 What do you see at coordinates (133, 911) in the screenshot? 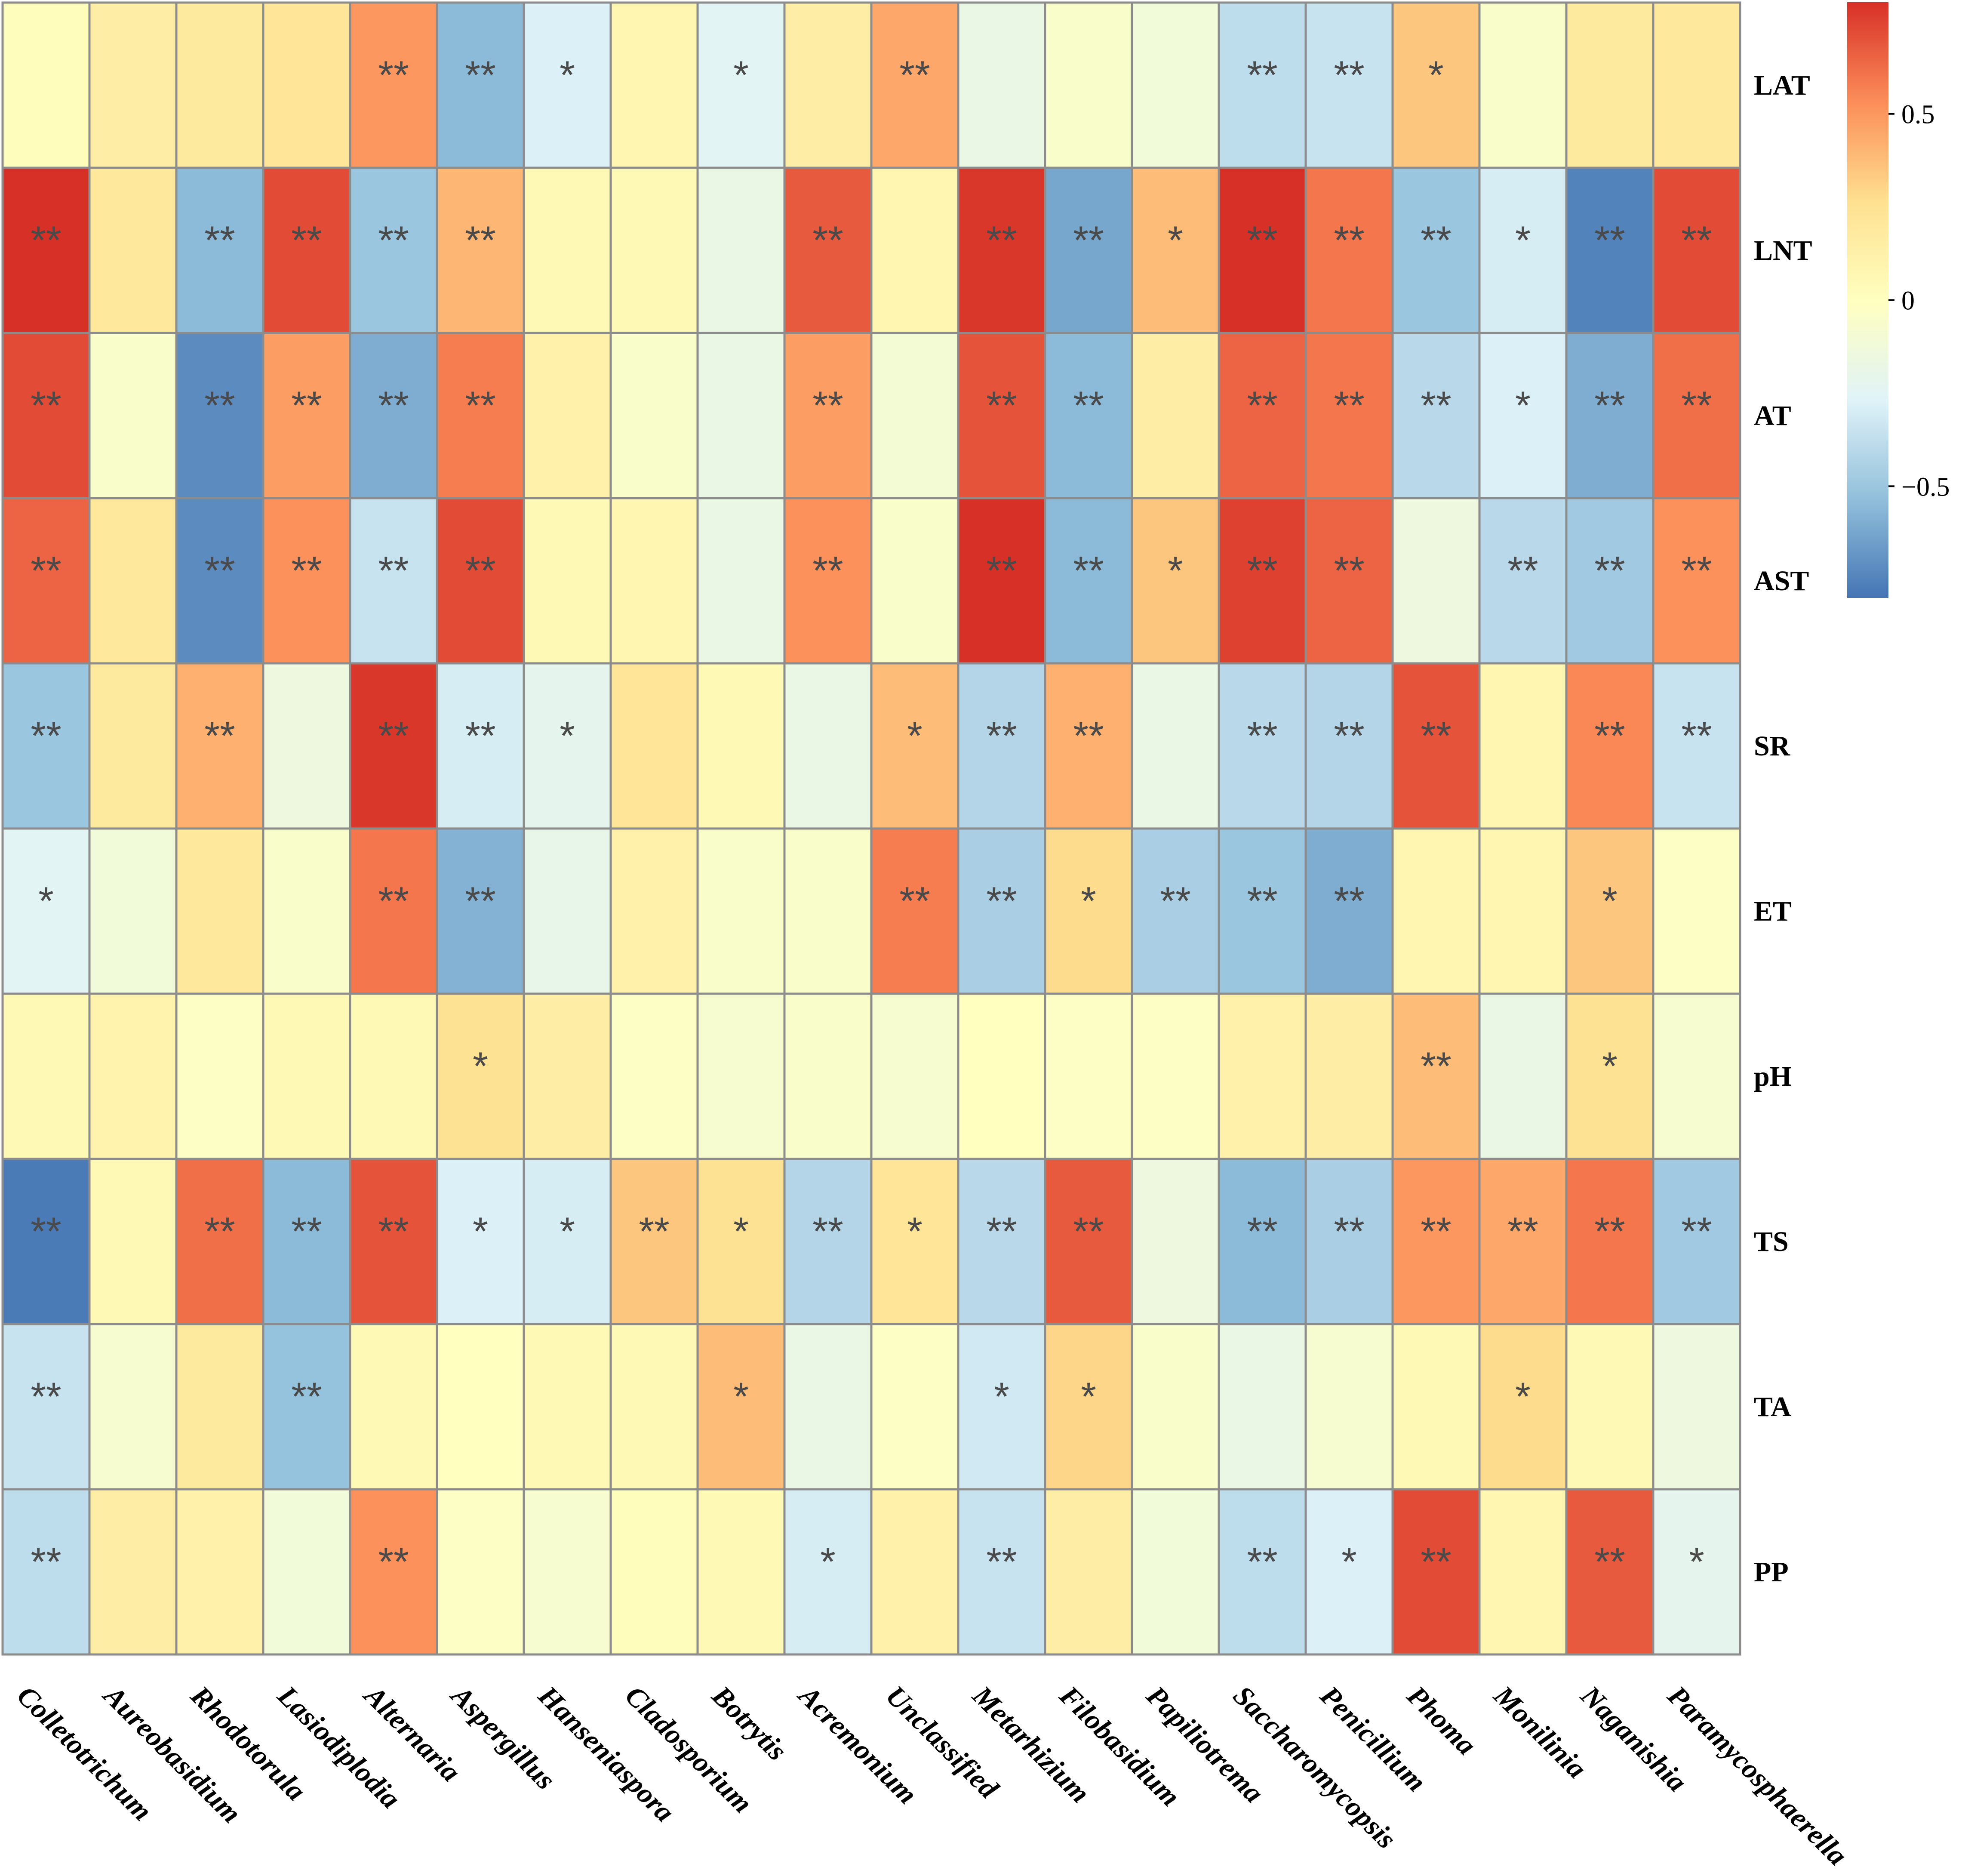
I see `heatmap-cell-et-aureobasidium` at bounding box center [133, 911].